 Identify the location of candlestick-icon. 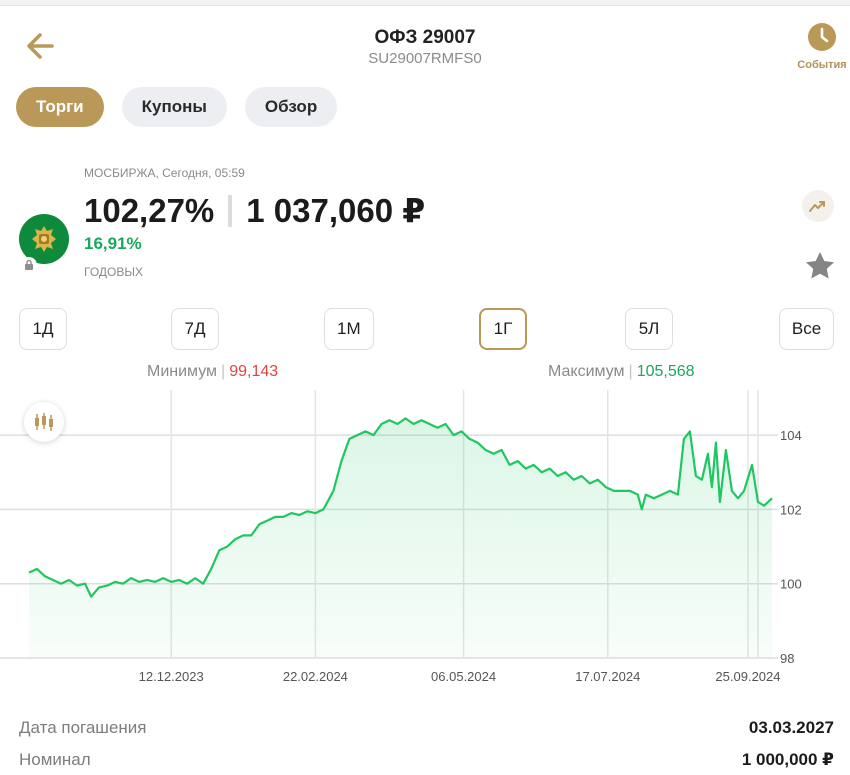
(44, 422).